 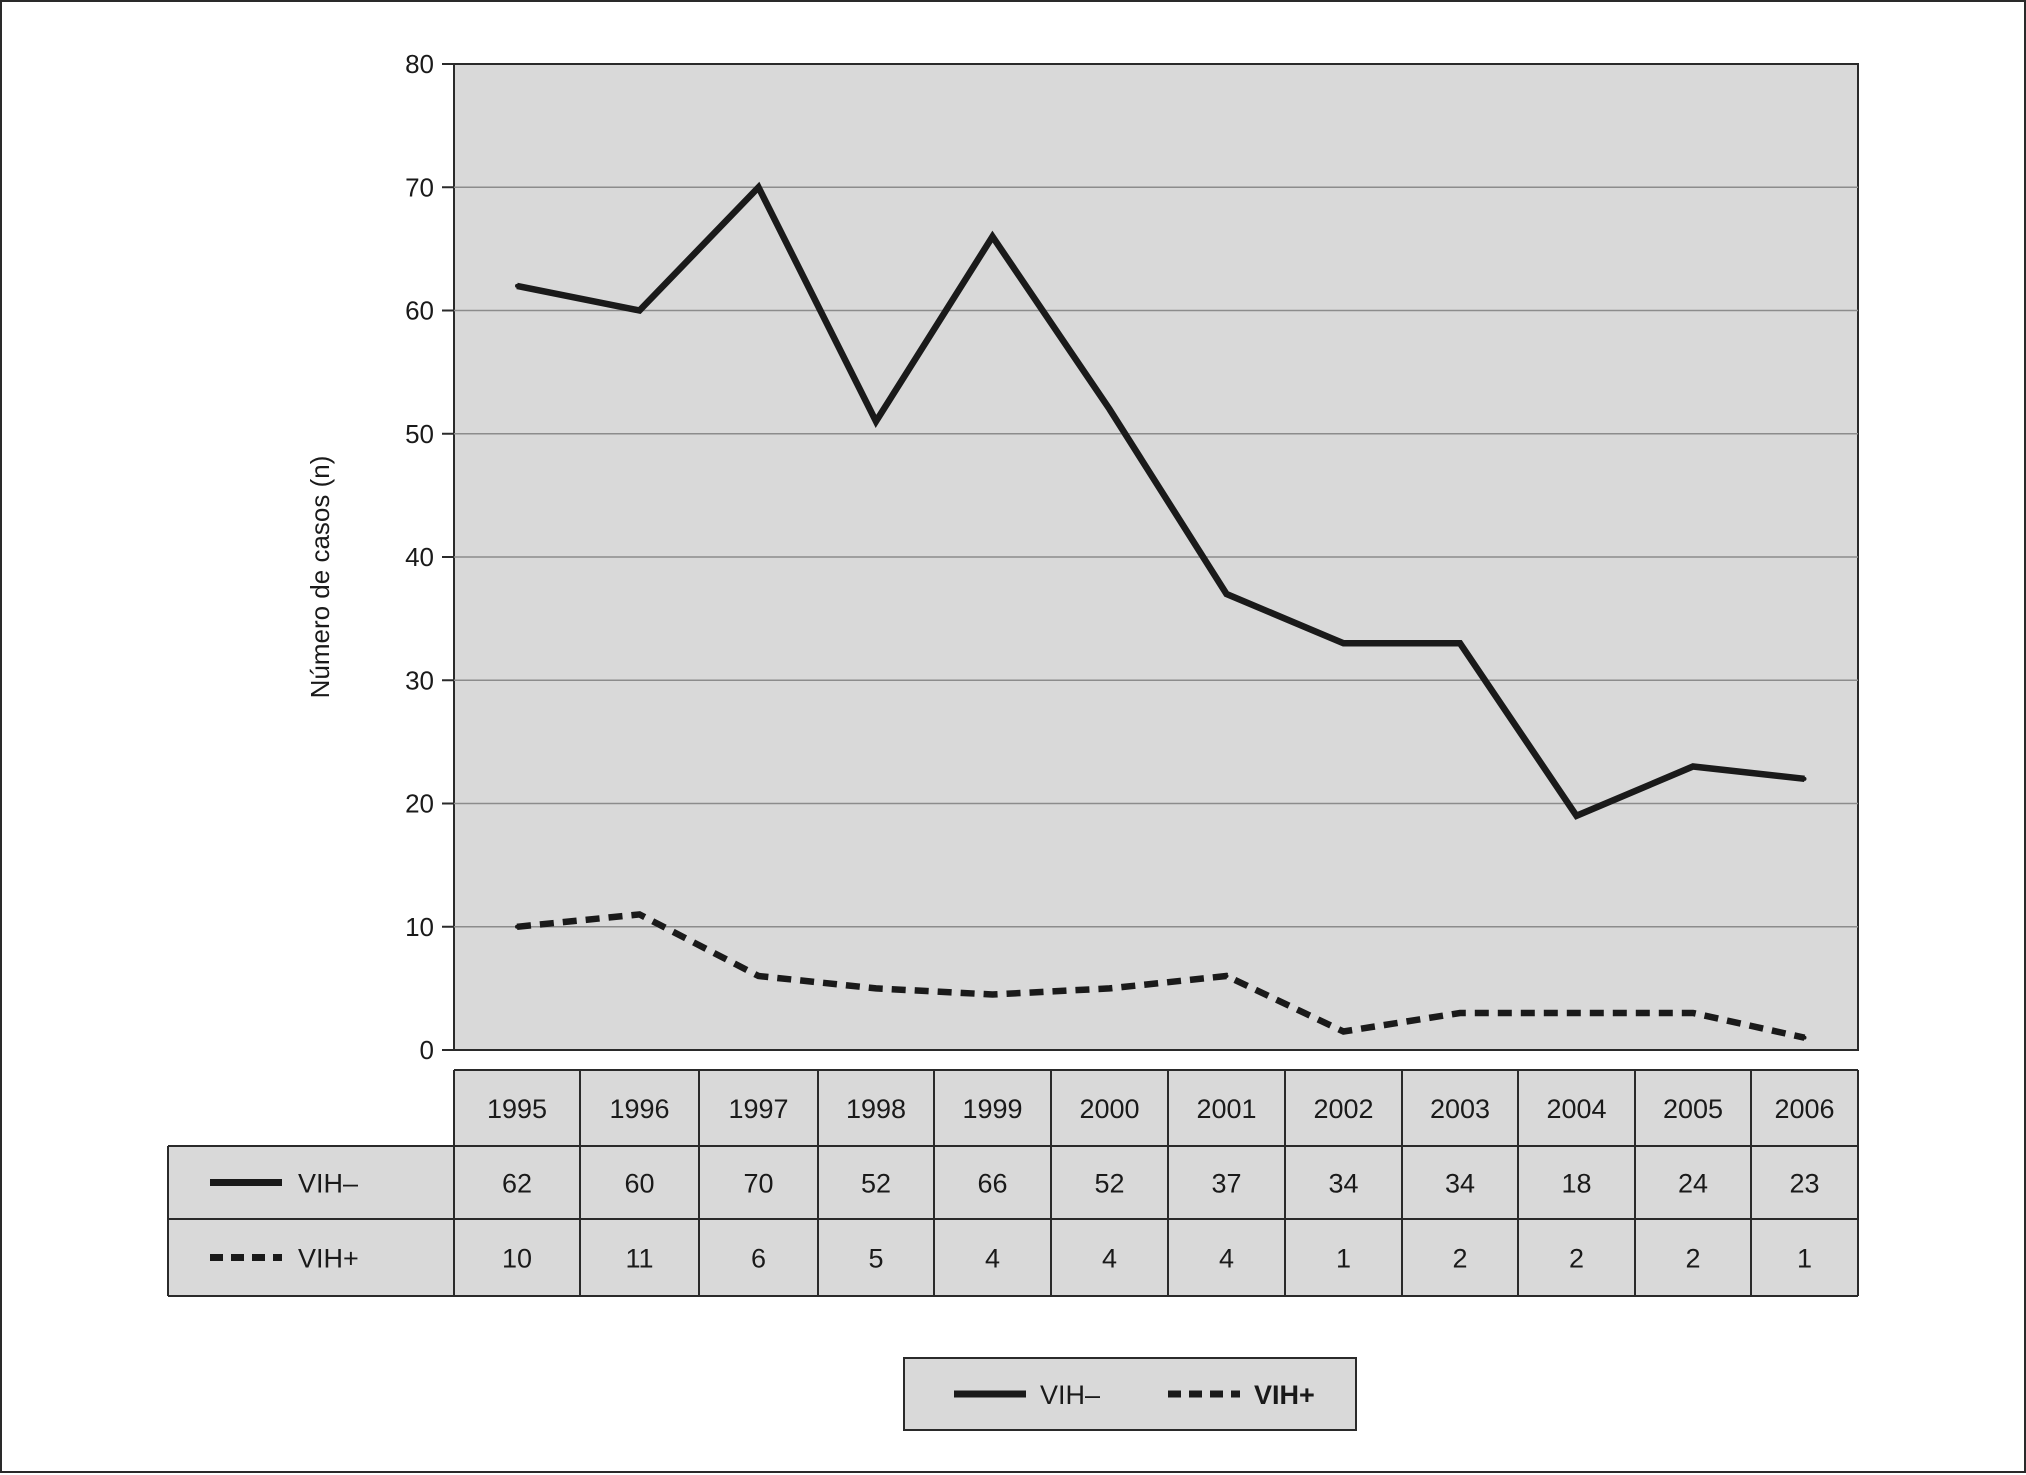 What do you see at coordinates (1693, 1184) in the screenshot?
I see `table-cell-s0-10: 24` at bounding box center [1693, 1184].